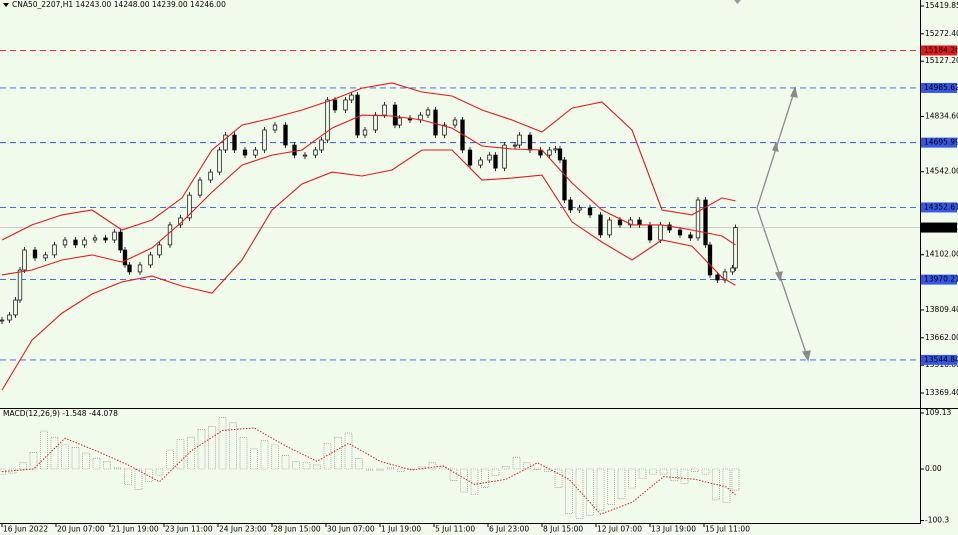  I want to click on y-tick-label: -100.3, so click(937, 519).